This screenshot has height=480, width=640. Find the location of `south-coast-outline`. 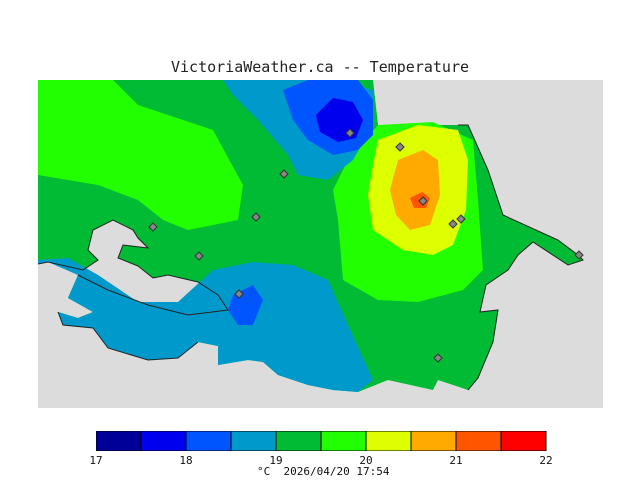

south-coast-outline is located at coordinates (128, 336).